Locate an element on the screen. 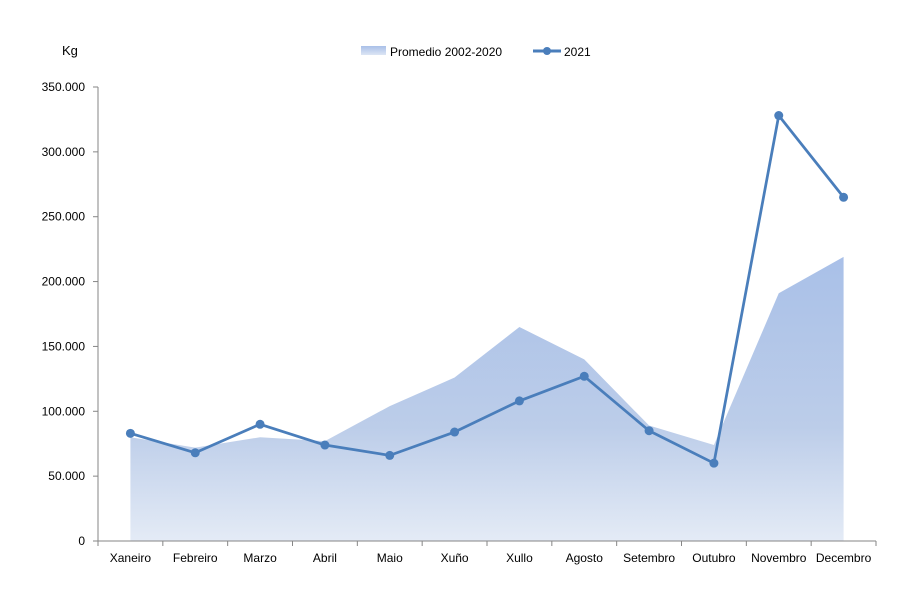  point-2021-xuño is located at coordinates (455, 432).